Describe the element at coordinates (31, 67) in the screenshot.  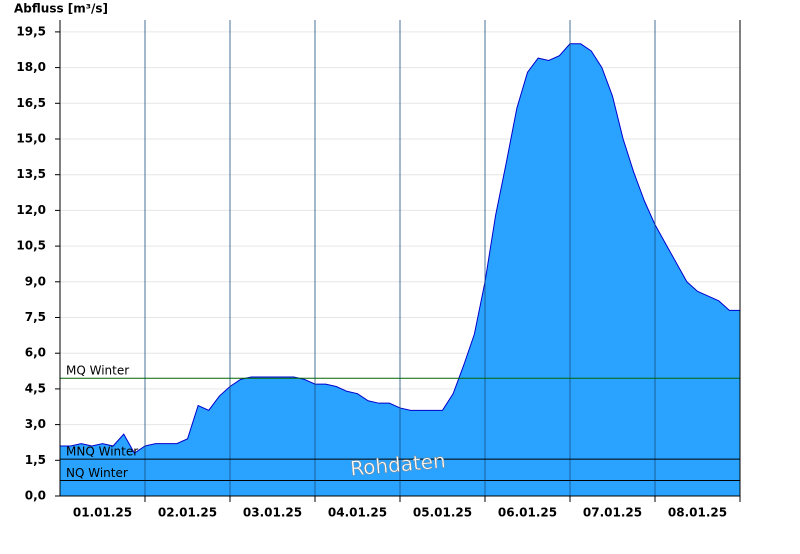
I see `y-tick-label: 18,0` at that location.